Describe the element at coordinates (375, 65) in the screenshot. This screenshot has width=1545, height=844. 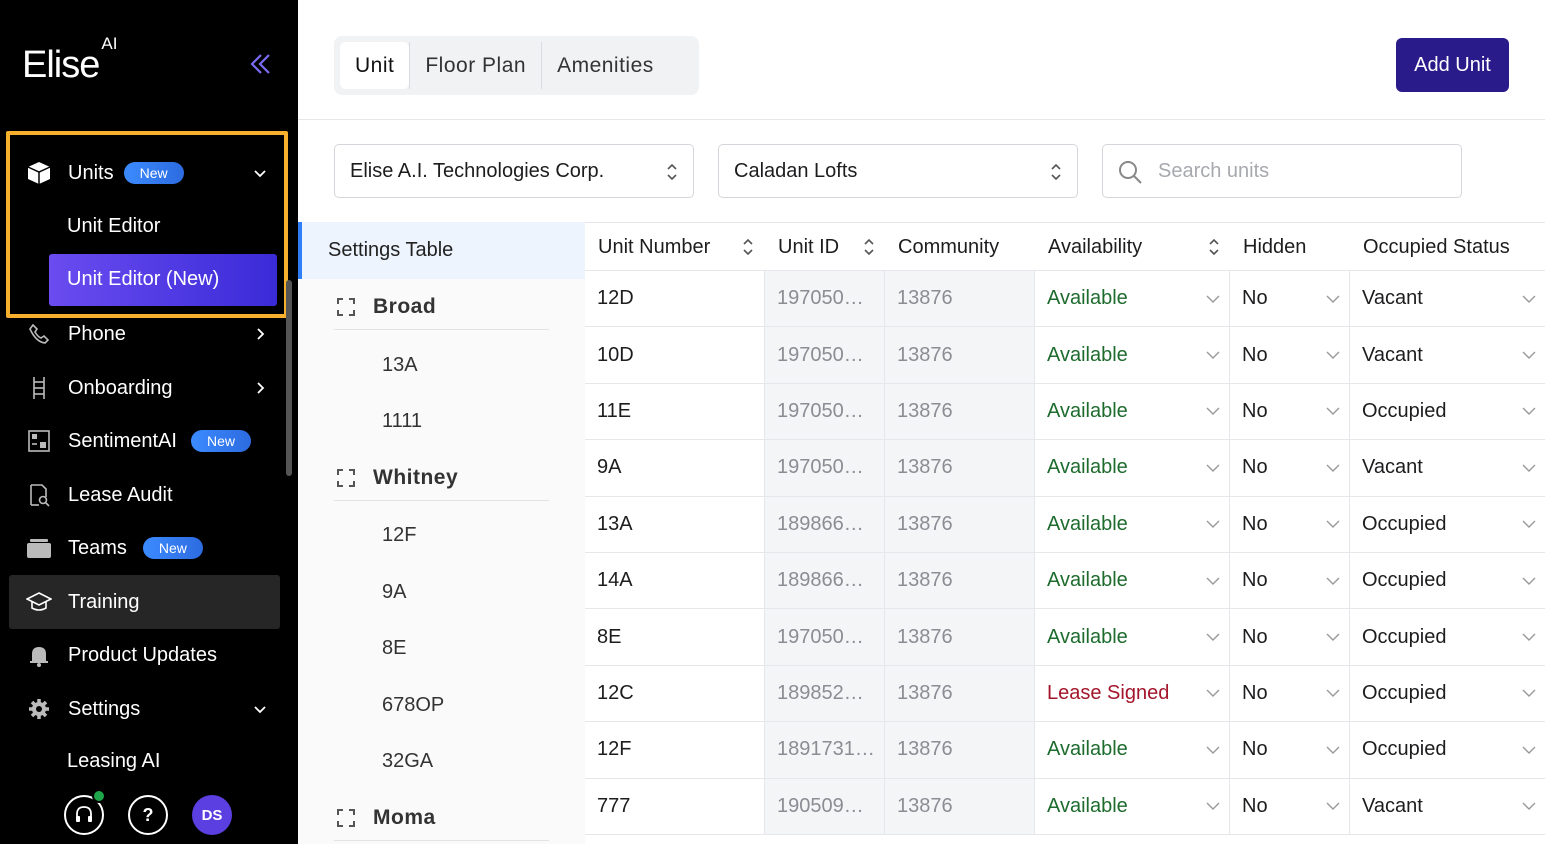
I see `tab-unit: Unit` at that location.